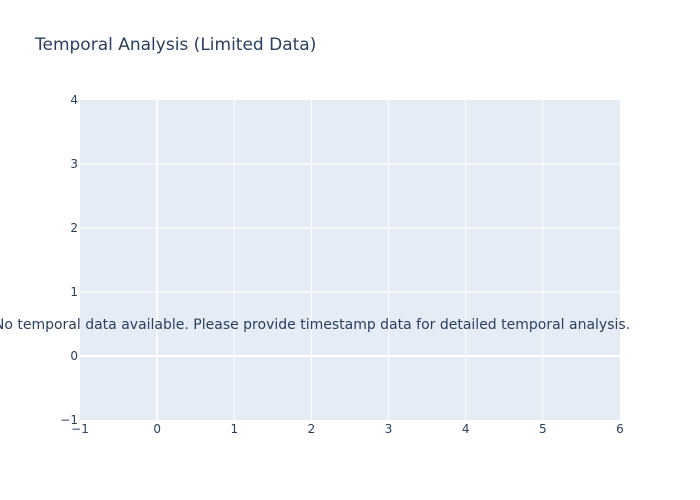  Describe the element at coordinates (74, 356) in the screenshot. I see `y-tick-label: 0` at that location.